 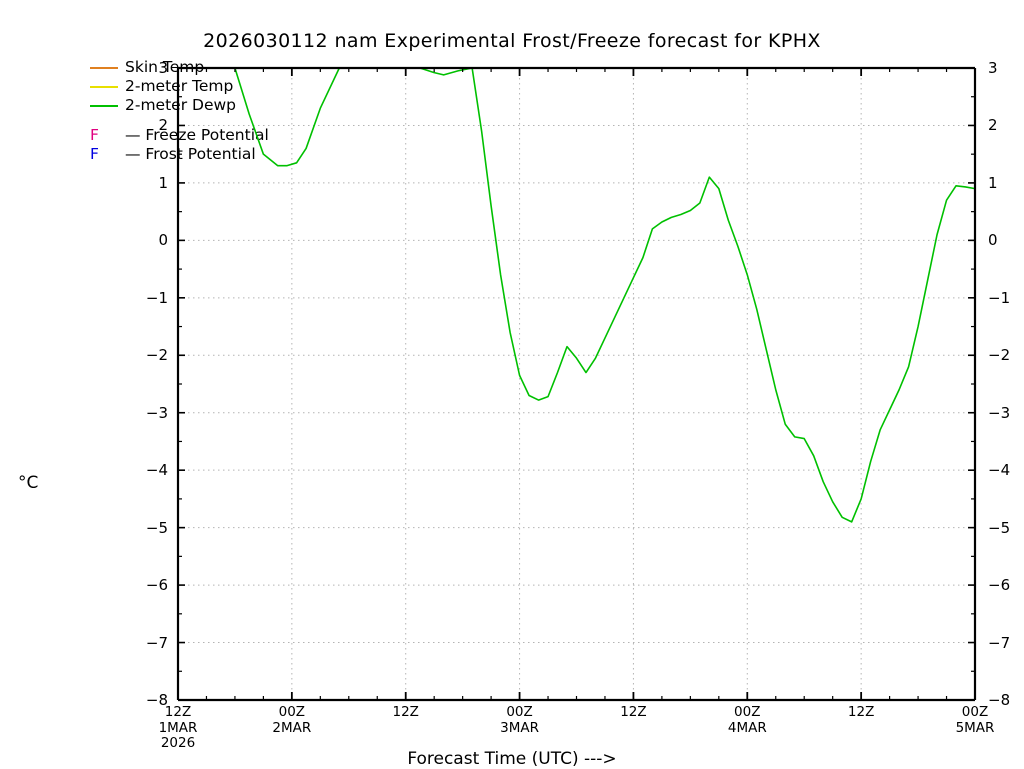 What do you see at coordinates (156, 412) in the screenshot?
I see `y-tick-label-left: −3` at bounding box center [156, 412].